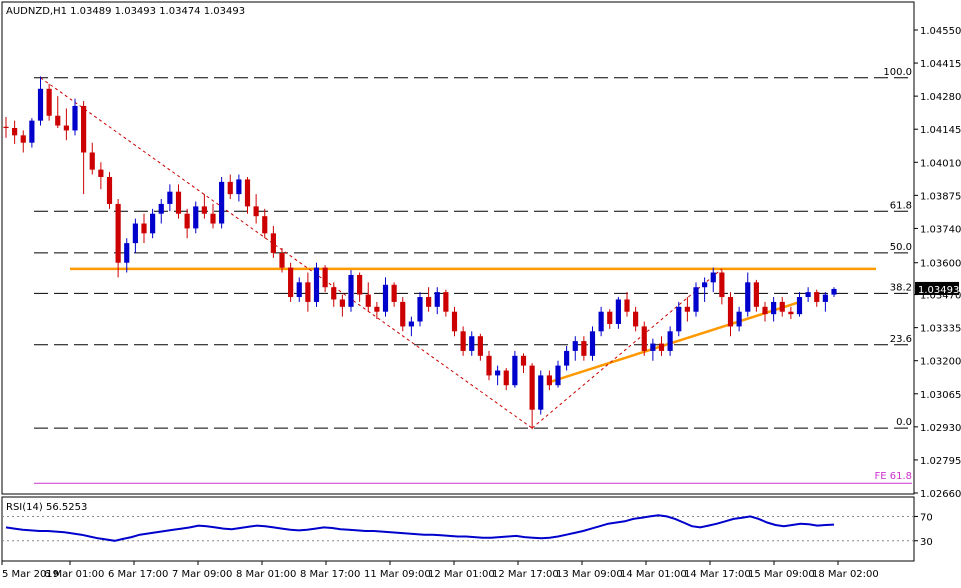 This screenshot has height=588, width=961. What do you see at coordinates (926, 542) in the screenshot?
I see `rsi-tick-label: 30` at bounding box center [926, 542].